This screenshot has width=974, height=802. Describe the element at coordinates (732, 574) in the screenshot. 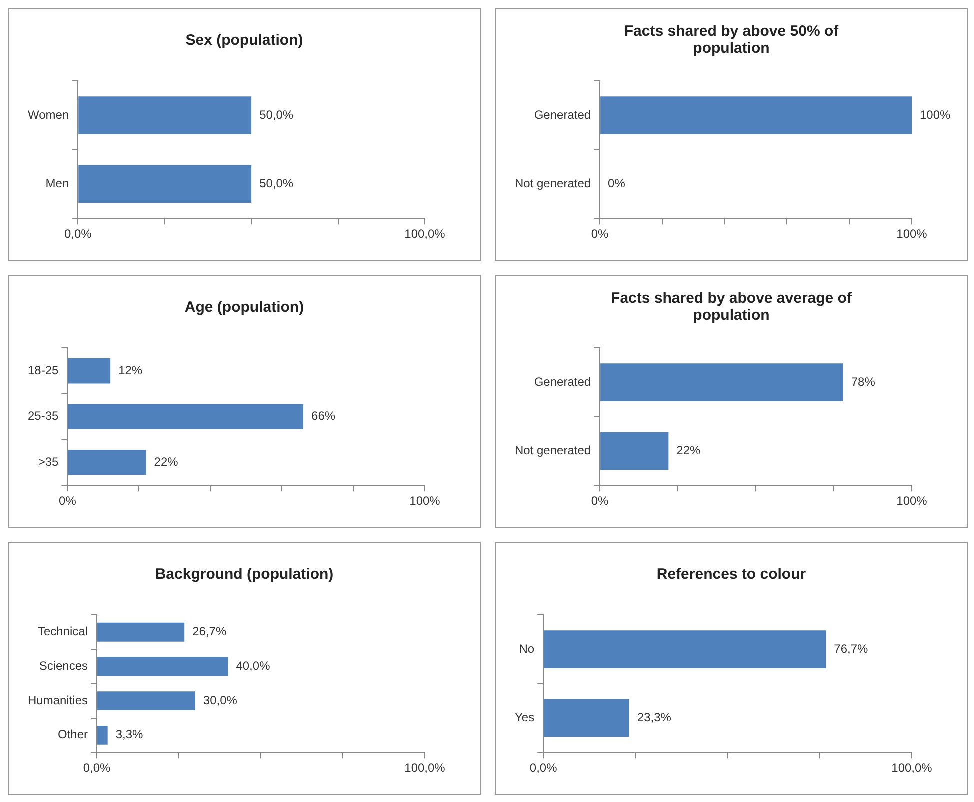

I see `chart-title: References to colour` at that location.